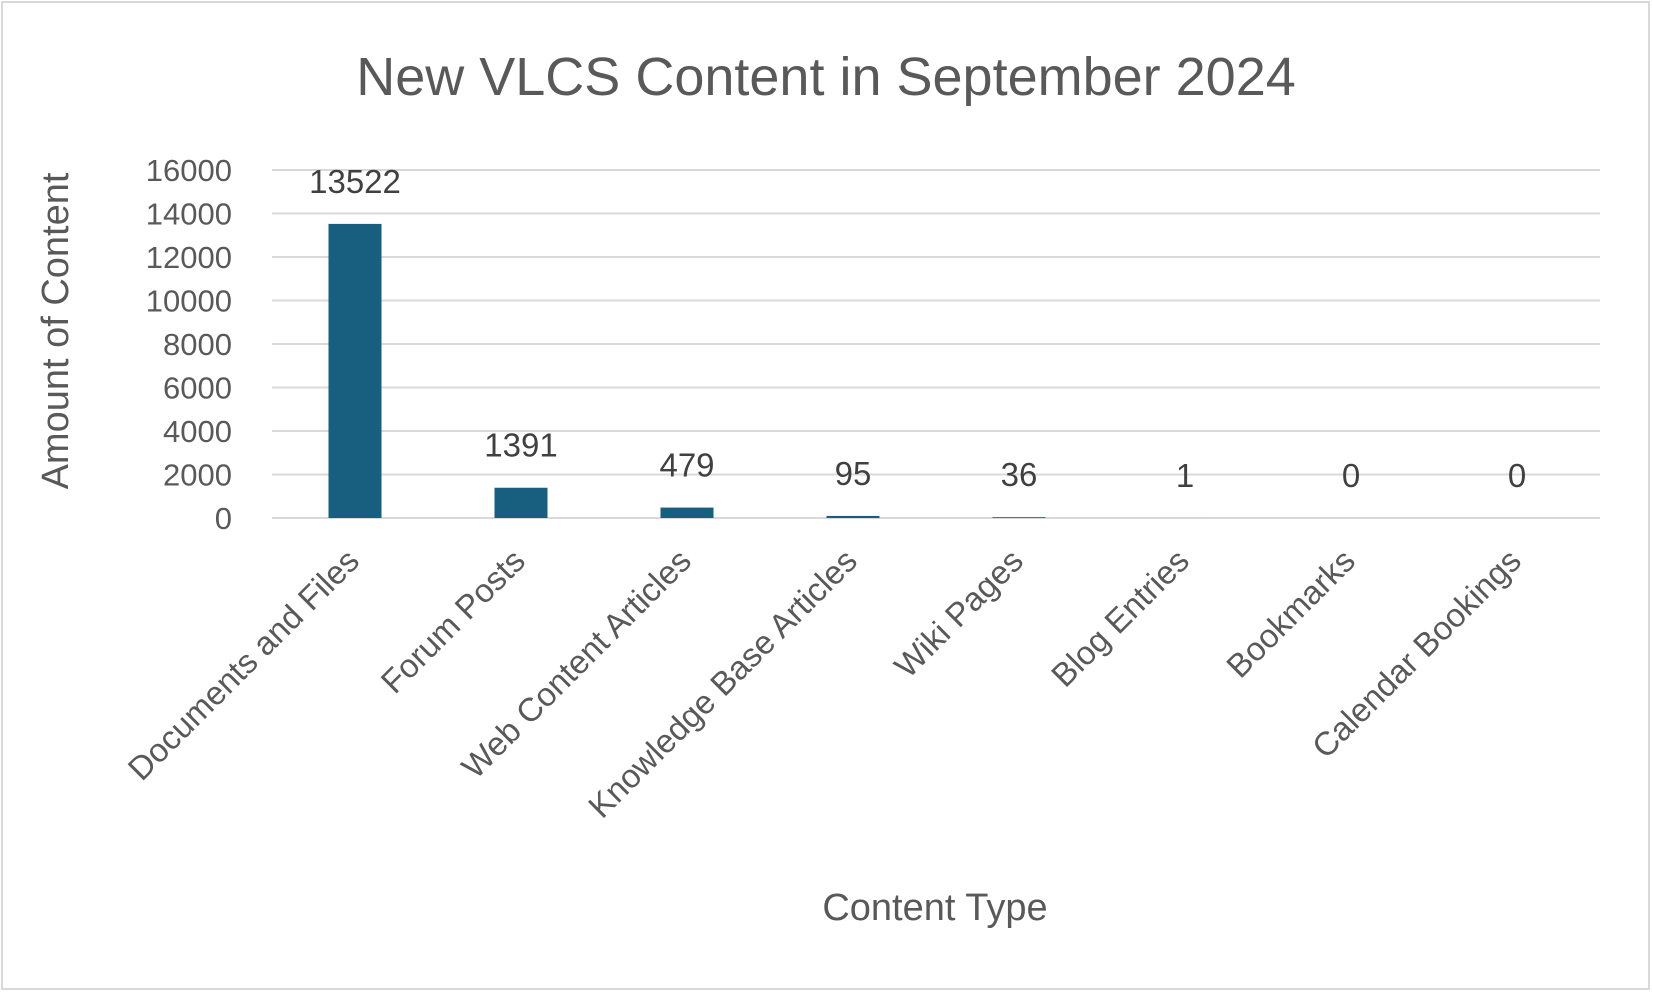 The width and height of the screenshot is (1653, 993). Describe the element at coordinates (189, 257) in the screenshot. I see `y-tick-label: 12000` at that location.